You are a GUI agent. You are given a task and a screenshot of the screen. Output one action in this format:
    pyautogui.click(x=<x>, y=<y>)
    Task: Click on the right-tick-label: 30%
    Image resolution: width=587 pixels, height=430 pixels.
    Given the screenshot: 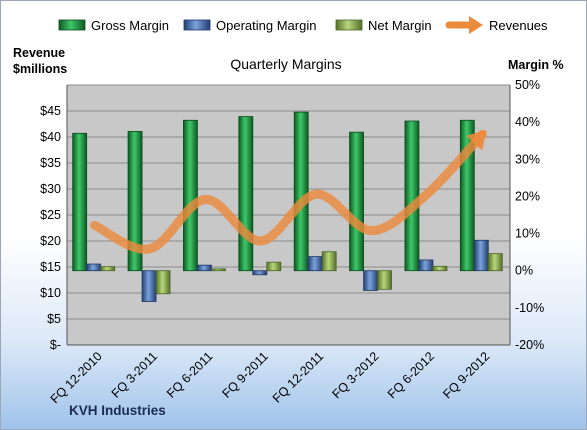 What is the action you would take?
    pyautogui.click(x=527, y=159)
    